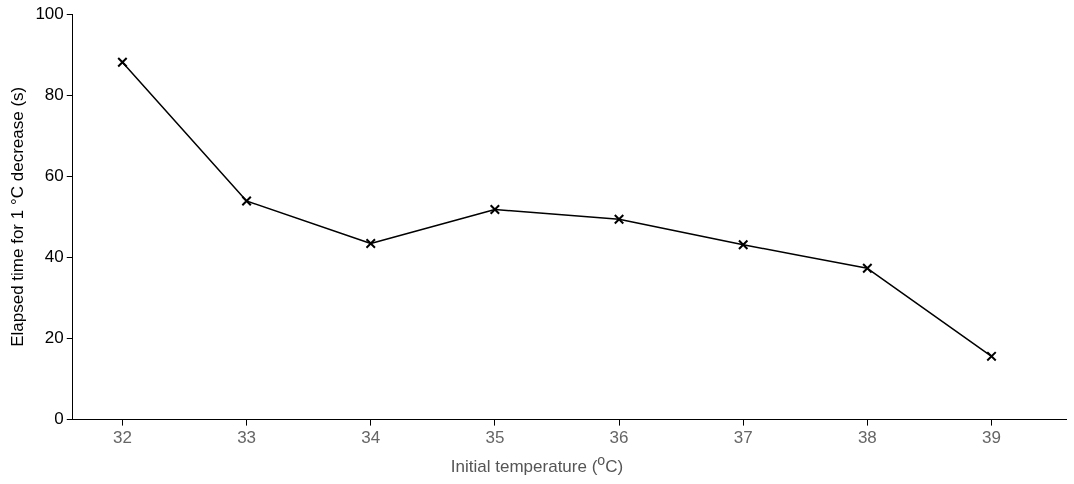 The width and height of the screenshot is (1074, 484). Describe the element at coordinates (991, 438) in the screenshot. I see `x-tick-label: 39` at that location.